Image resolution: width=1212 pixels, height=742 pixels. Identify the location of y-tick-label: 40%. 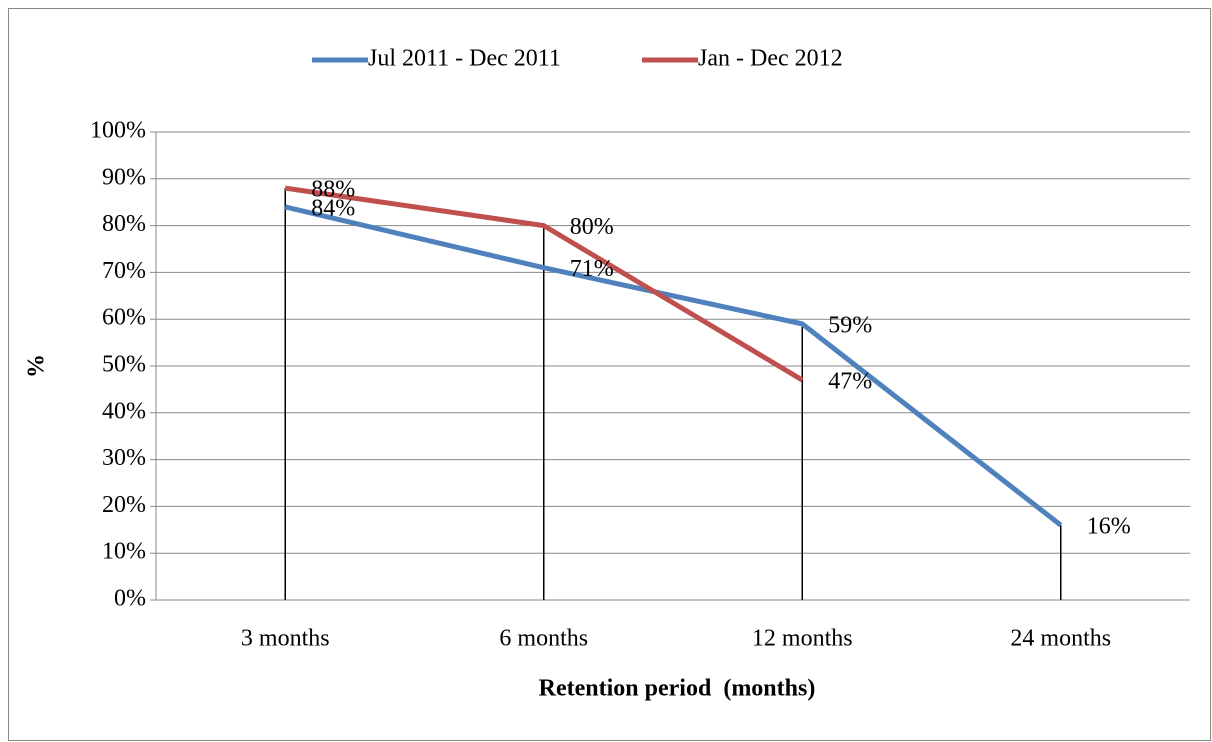
(124, 411).